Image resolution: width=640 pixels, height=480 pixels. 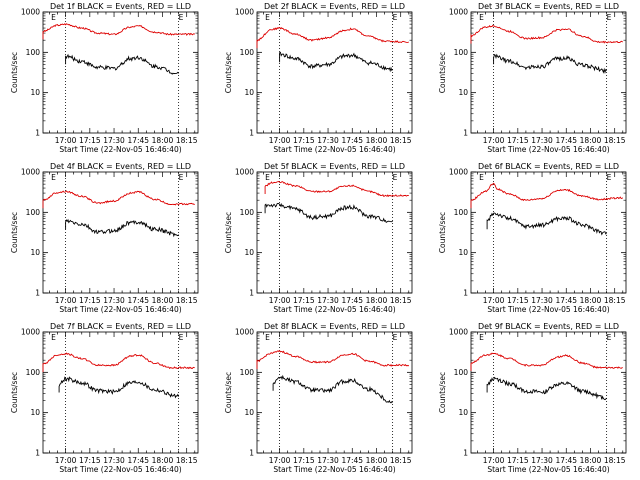 What do you see at coordinates (120, 6) in the screenshot?
I see `chart-title: Det 1f BLACK = Events, RED = LLD` at bounding box center [120, 6].